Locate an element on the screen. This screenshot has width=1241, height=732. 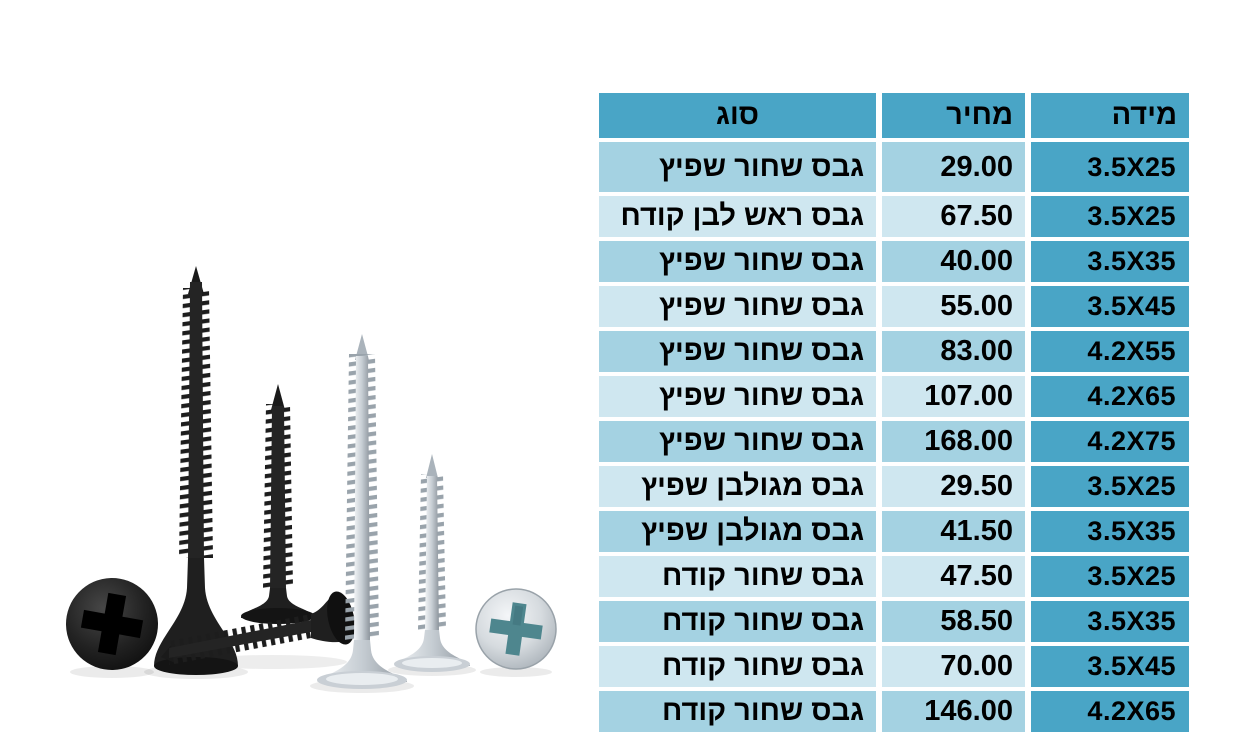
black-screw-tall is located at coordinates (196, 470).